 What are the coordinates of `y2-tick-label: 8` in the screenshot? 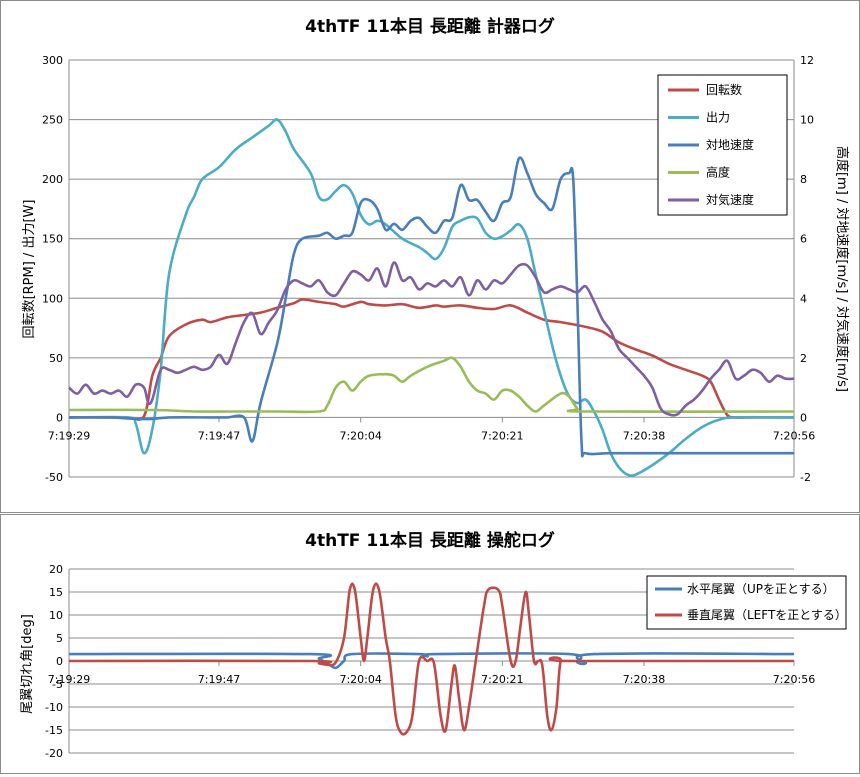 It's located at (803, 179).